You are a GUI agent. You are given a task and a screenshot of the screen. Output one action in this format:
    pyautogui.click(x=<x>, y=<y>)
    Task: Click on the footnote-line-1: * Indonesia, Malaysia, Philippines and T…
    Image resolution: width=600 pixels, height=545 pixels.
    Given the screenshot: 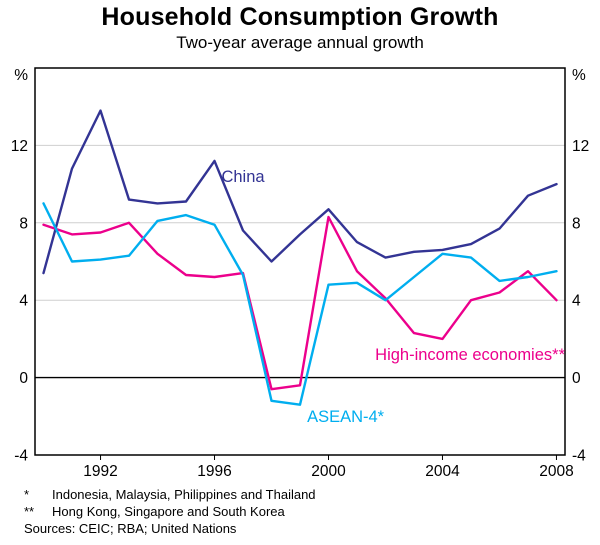 What is the action you would take?
    pyautogui.click(x=170, y=494)
    